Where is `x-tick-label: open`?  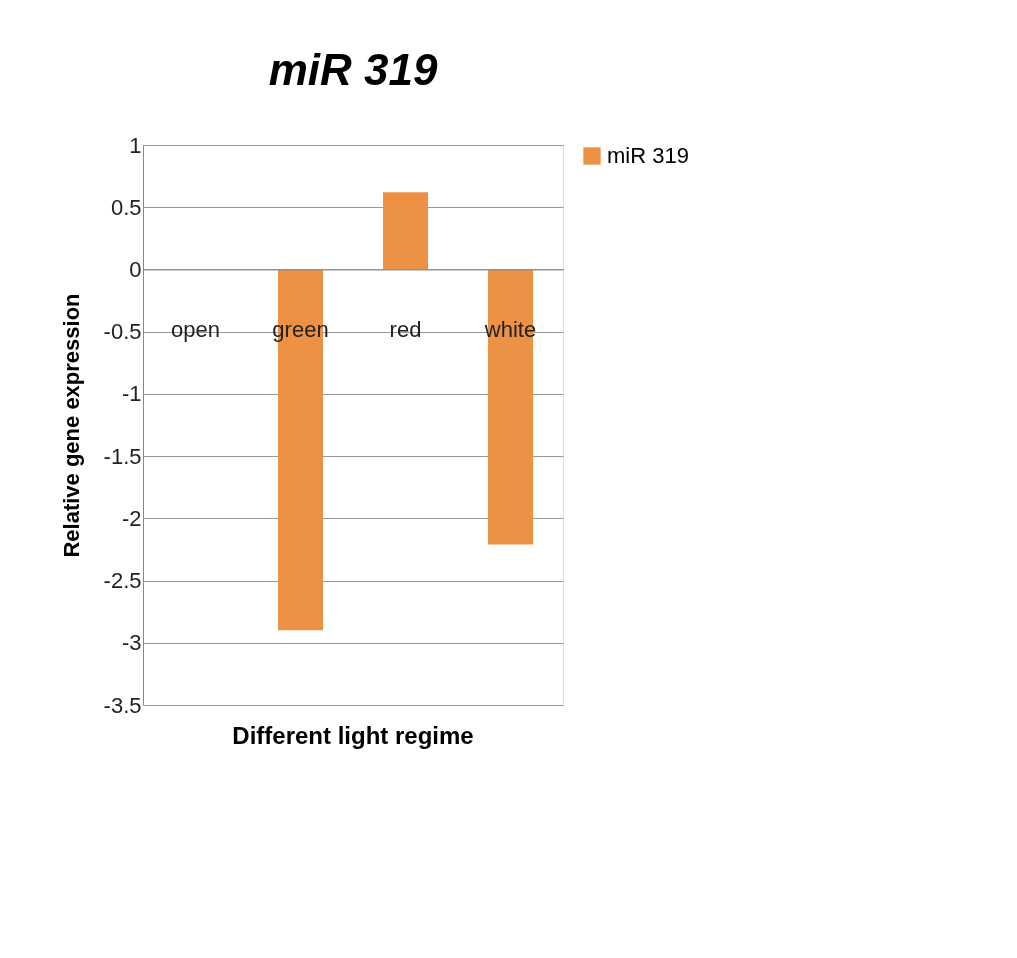
x-tick-label: open is located at coordinates (195, 329).